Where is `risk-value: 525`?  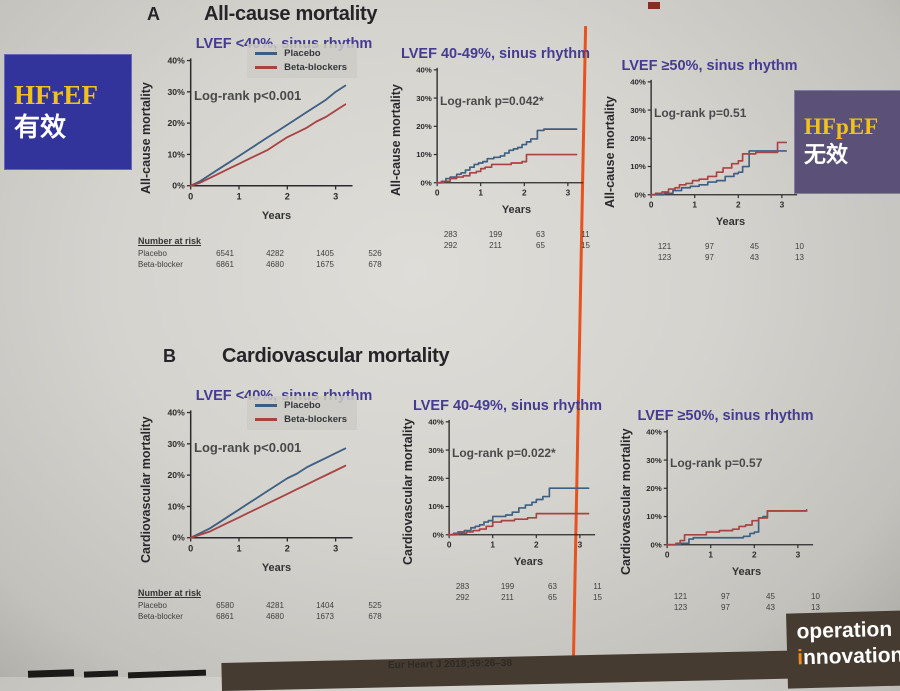
risk-value: 525 is located at coordinates (375, 605).